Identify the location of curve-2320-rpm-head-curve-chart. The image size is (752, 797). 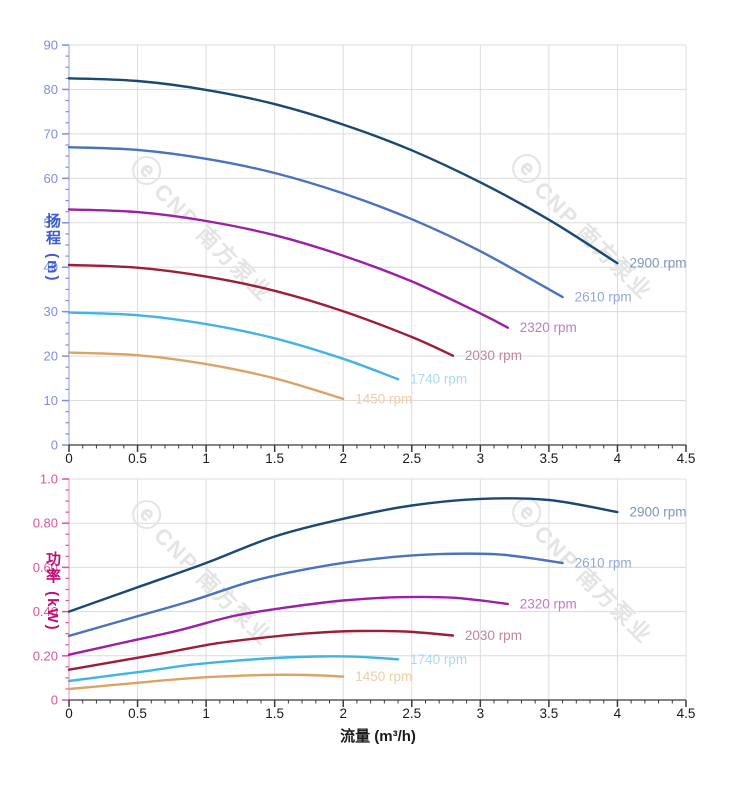
(288, 268).